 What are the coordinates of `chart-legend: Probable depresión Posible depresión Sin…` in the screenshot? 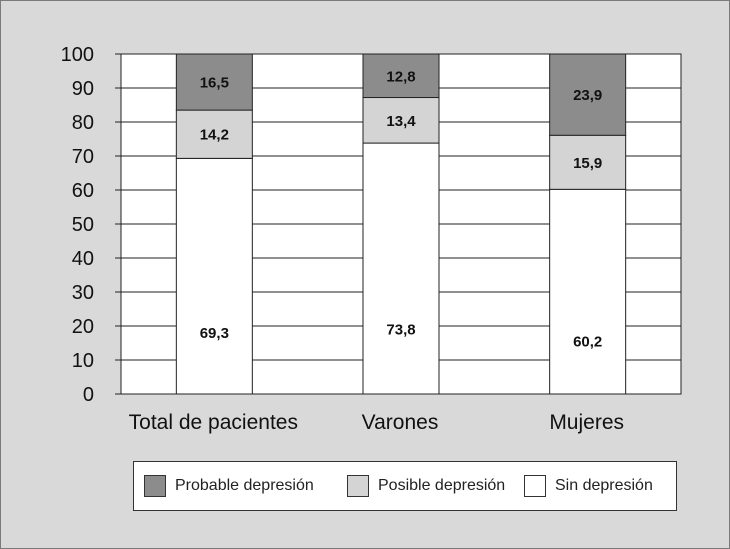 It's located at (405, 486).